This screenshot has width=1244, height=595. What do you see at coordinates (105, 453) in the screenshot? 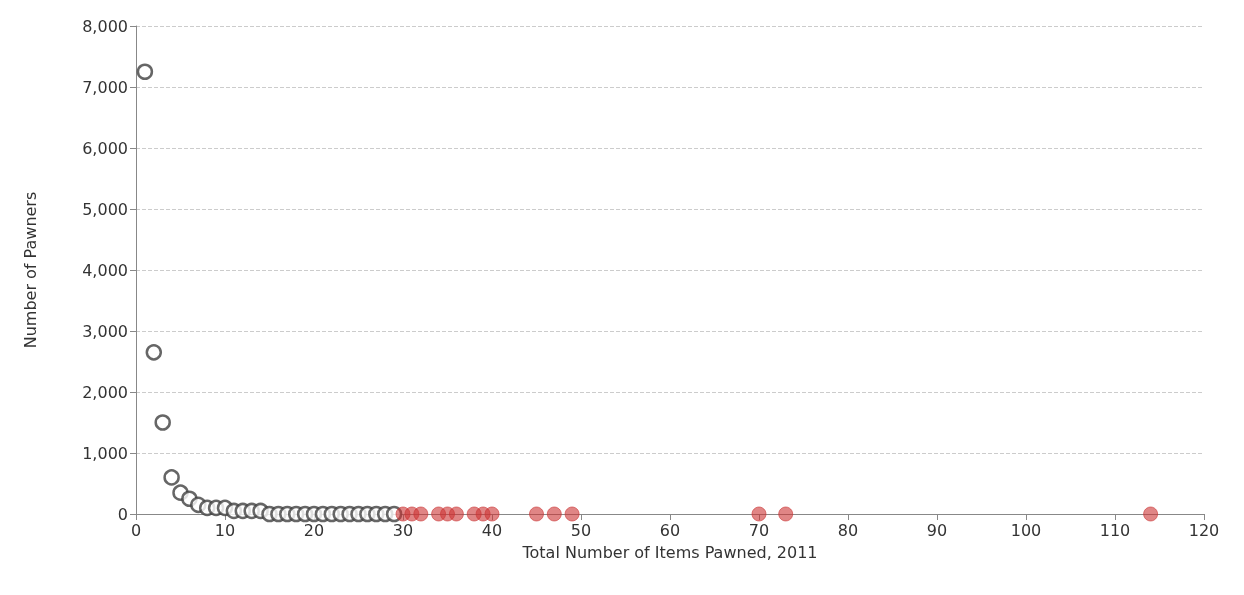
I see `y-tick-label: 1,000` at bounding box center [105, 453].